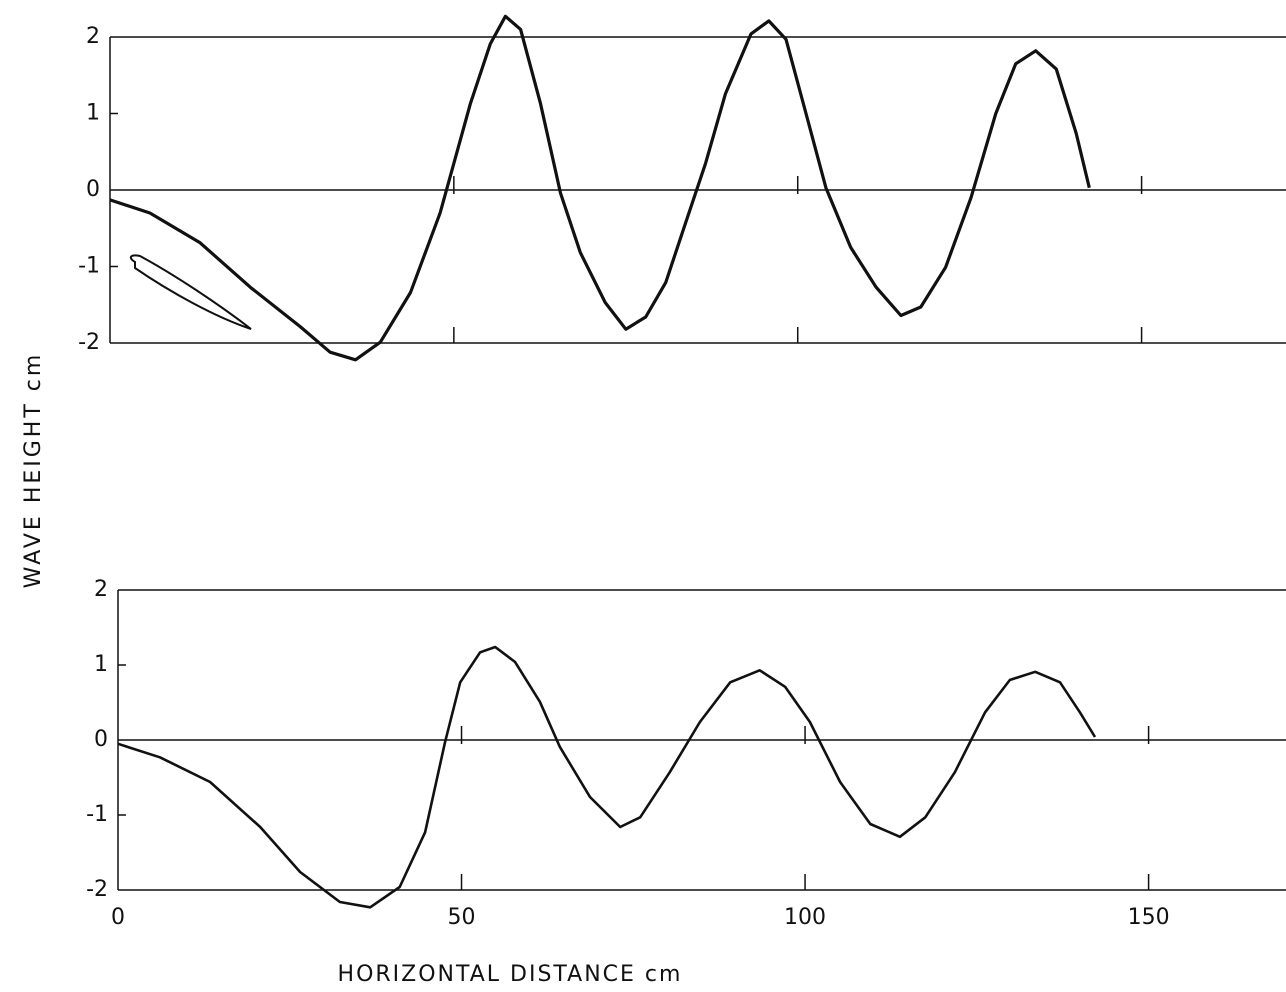  I want to click on x-axis-label: HORIZONTAL DISTANCE cm, so click(510, 974).